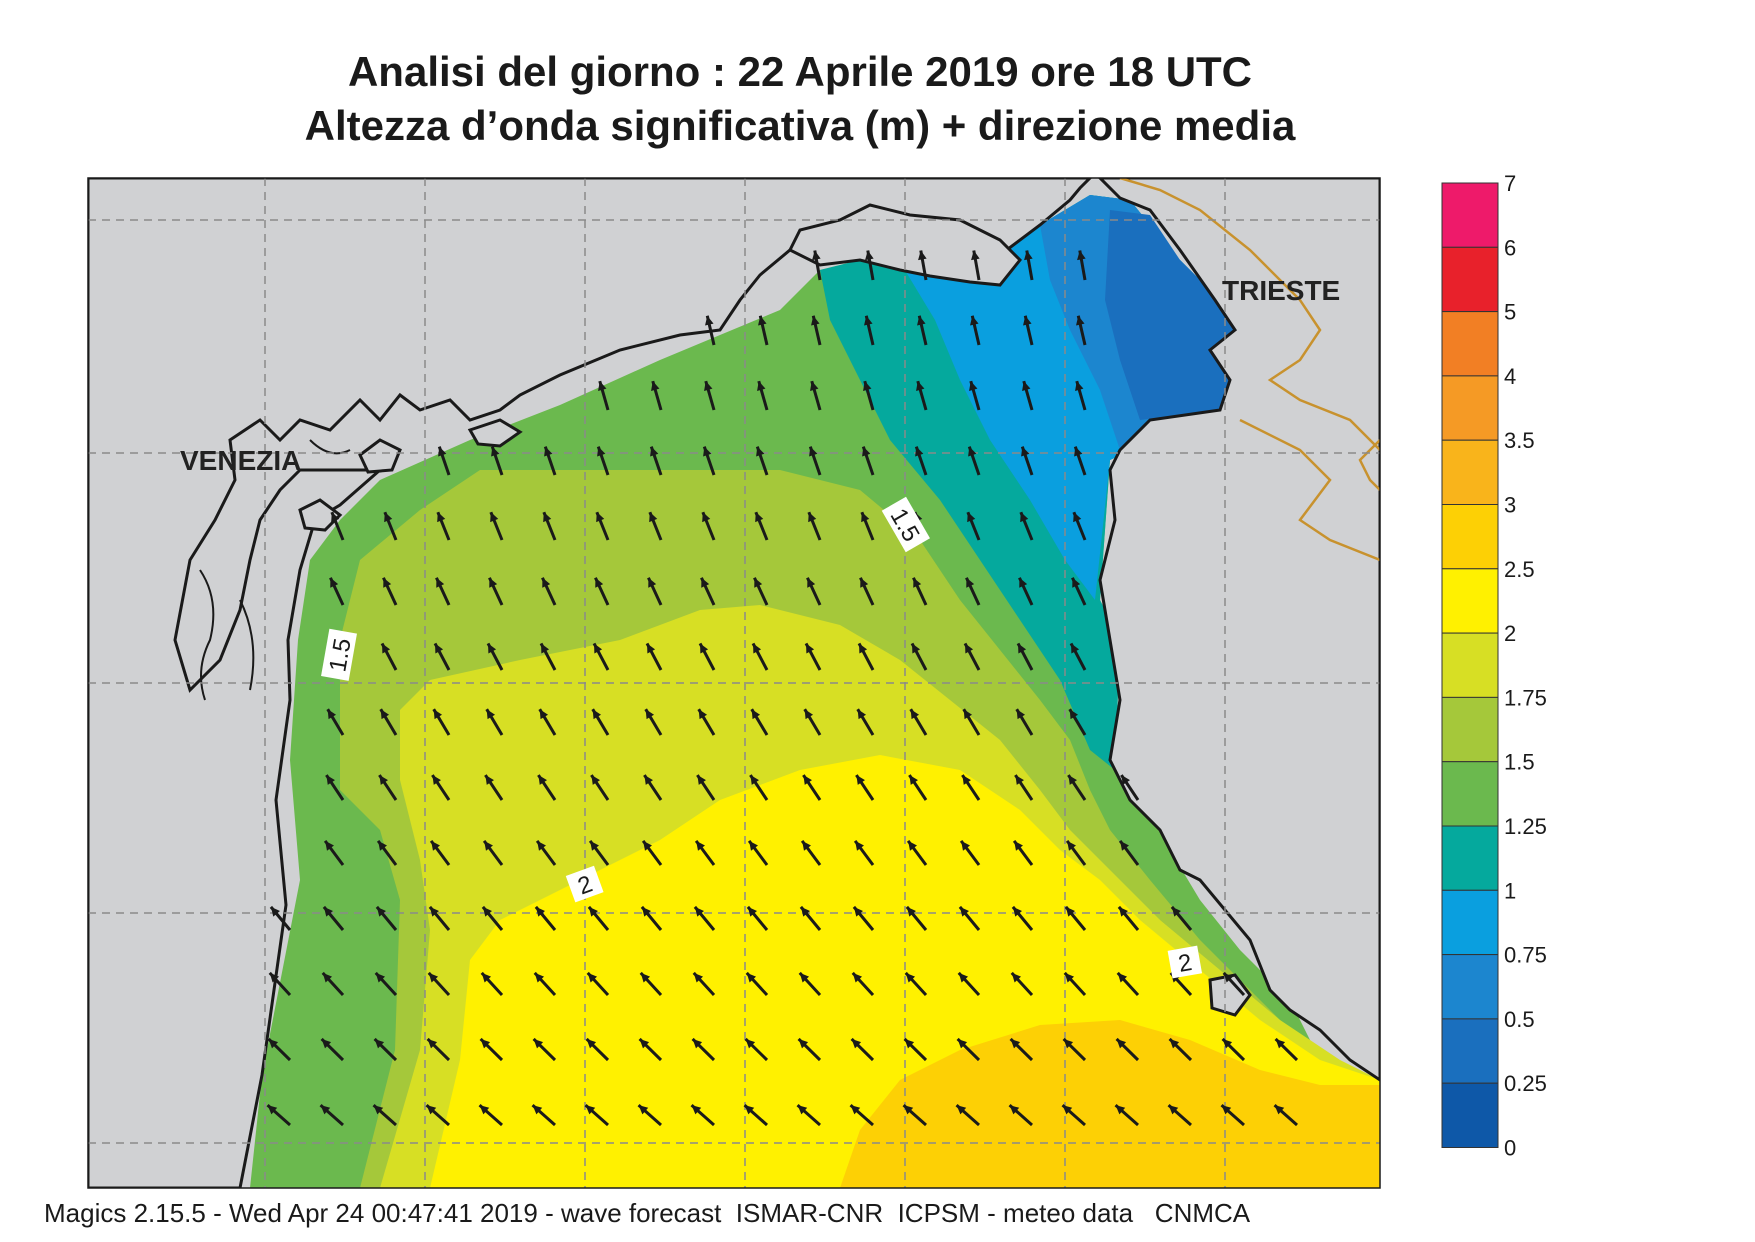 This screenshot has height=1242, width=1755. Describe the element at coordinates (1510, 1148) in the screenshot. I see `legend-tick-label: 0` at that location.